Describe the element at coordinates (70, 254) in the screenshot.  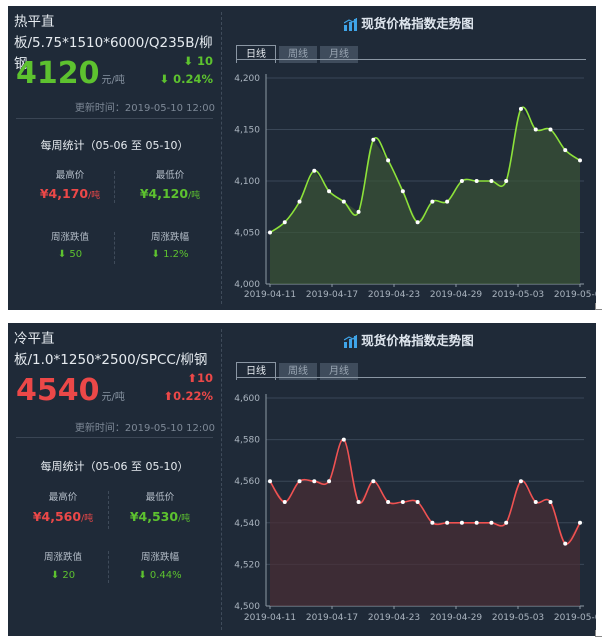
I see `weekly-change-value: ⬇ 50` at that location.